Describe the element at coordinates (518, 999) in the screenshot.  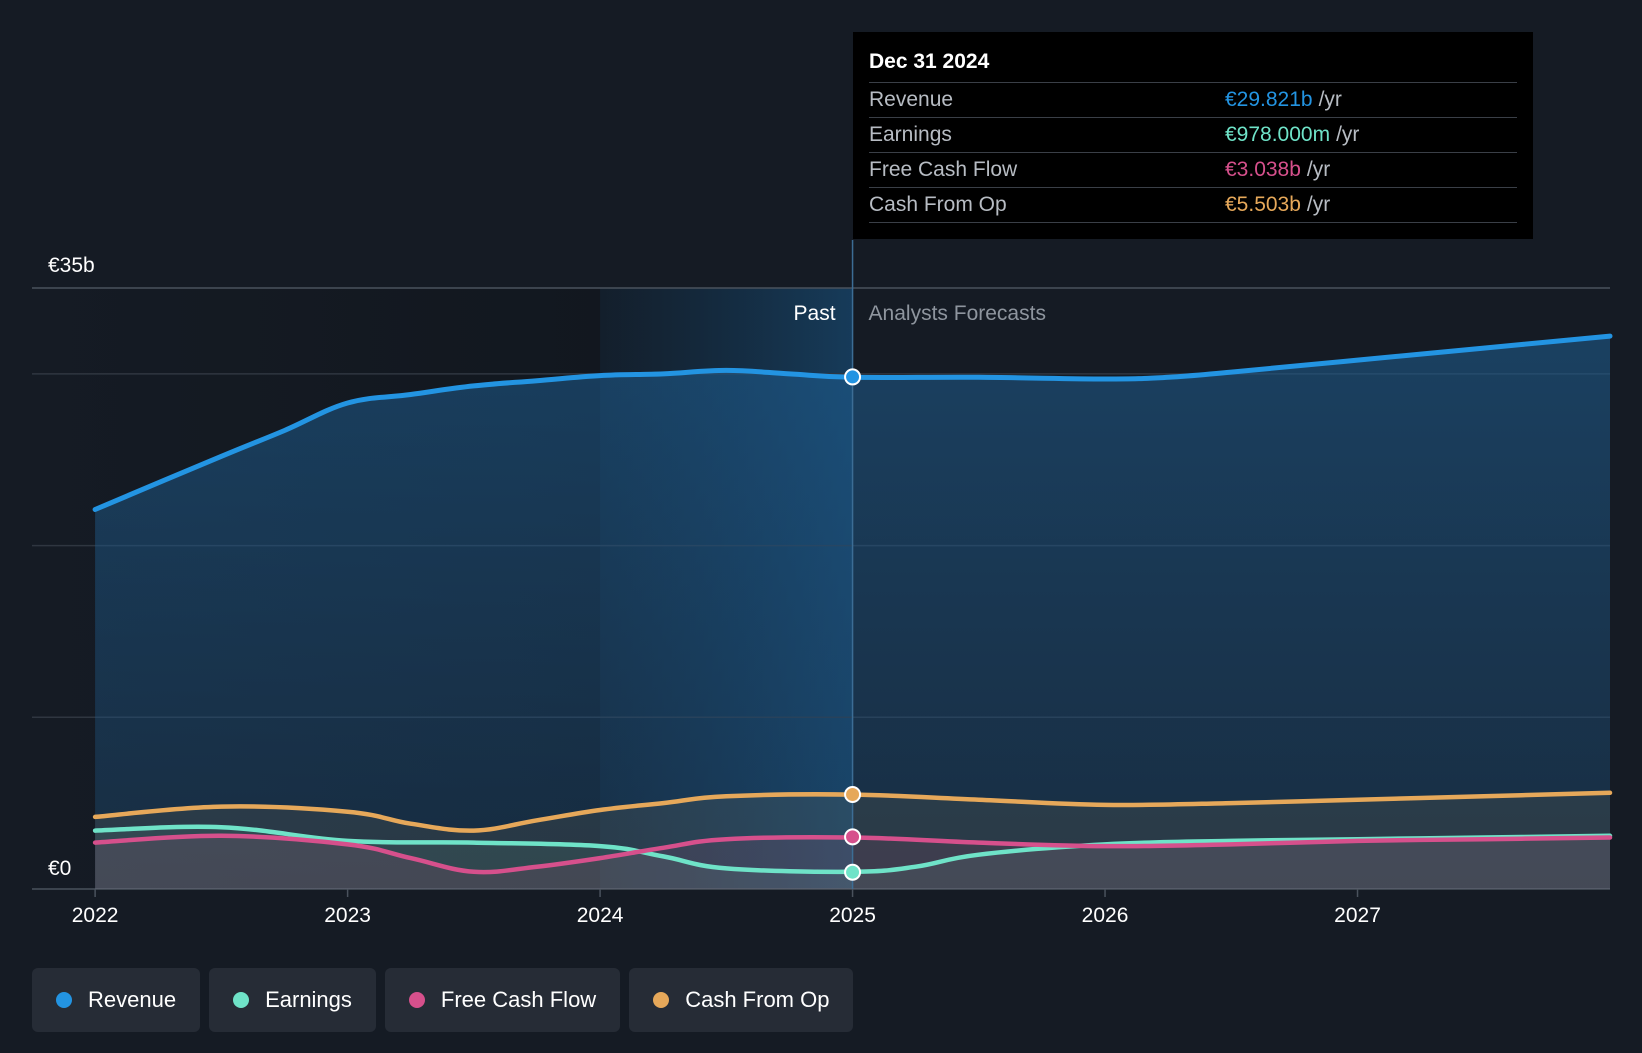
I see `legend-label: Free Cash Flow` at that location.